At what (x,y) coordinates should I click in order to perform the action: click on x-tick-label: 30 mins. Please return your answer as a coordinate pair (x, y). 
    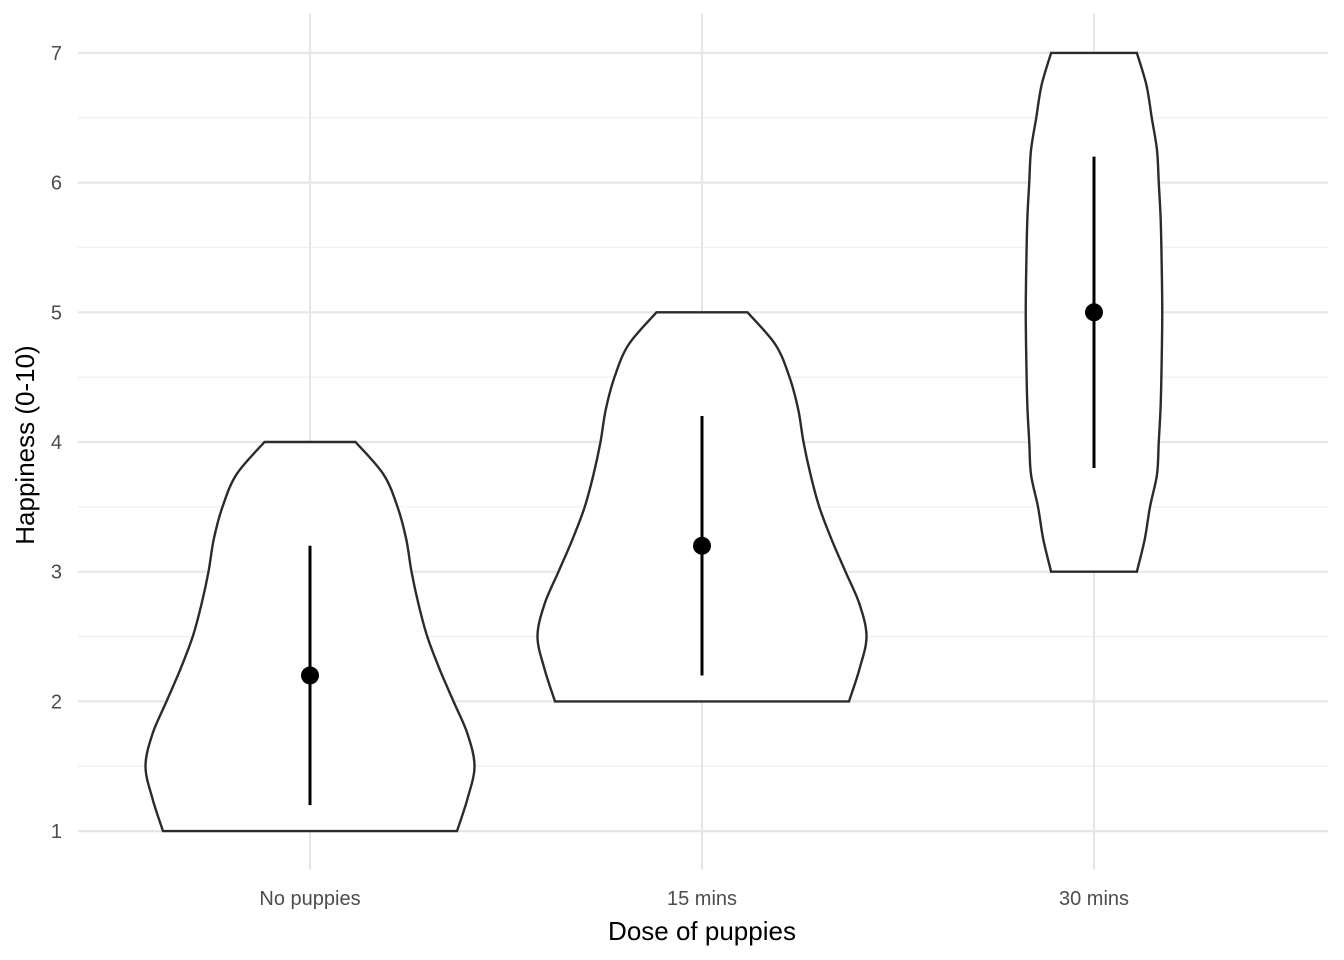
    Looking at the image, I should click on (1094, 899).